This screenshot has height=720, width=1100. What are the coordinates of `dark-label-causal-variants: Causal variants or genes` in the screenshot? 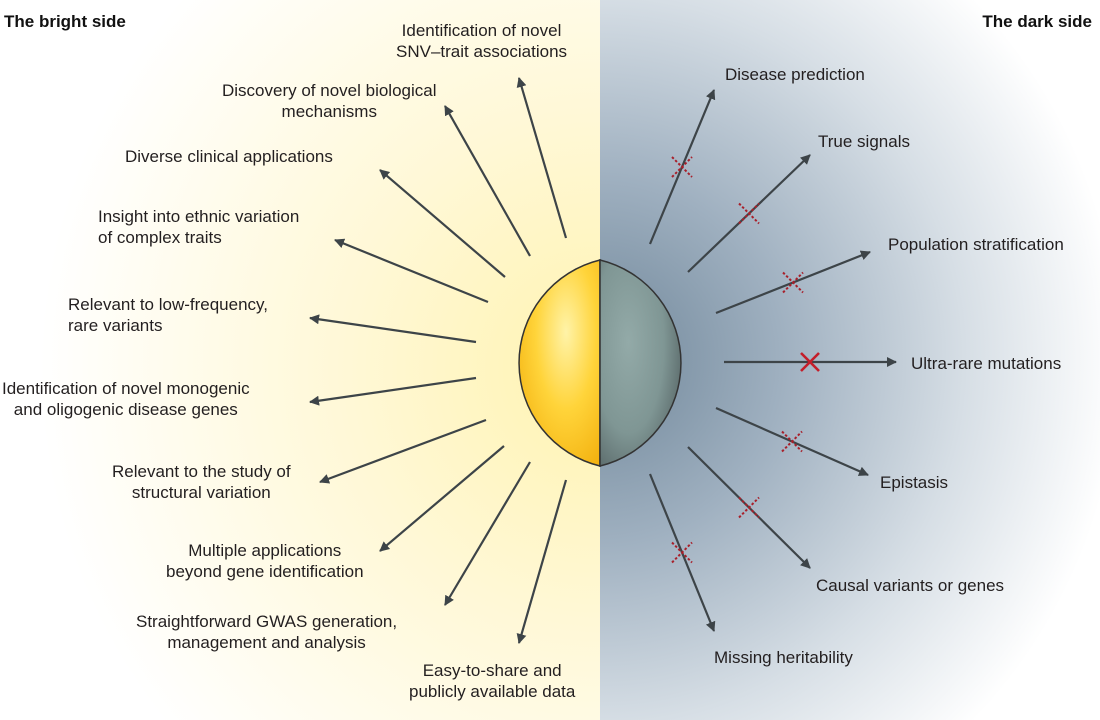 It's located at (910, 585).